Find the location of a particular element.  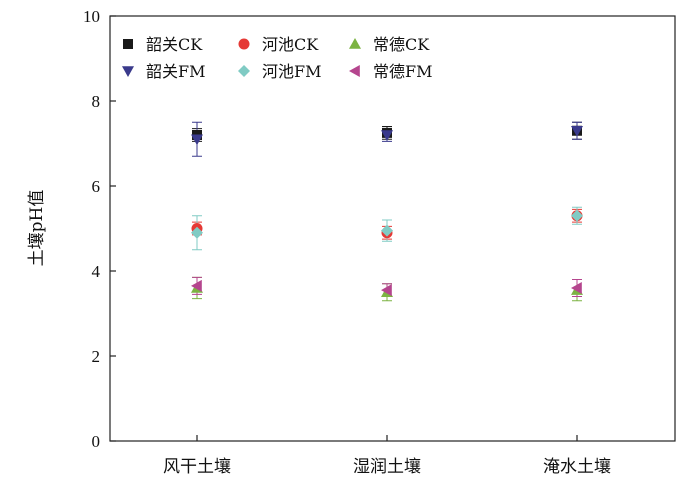

y-axis-title: 土壤pH值 is located at coordinates (36, 228).